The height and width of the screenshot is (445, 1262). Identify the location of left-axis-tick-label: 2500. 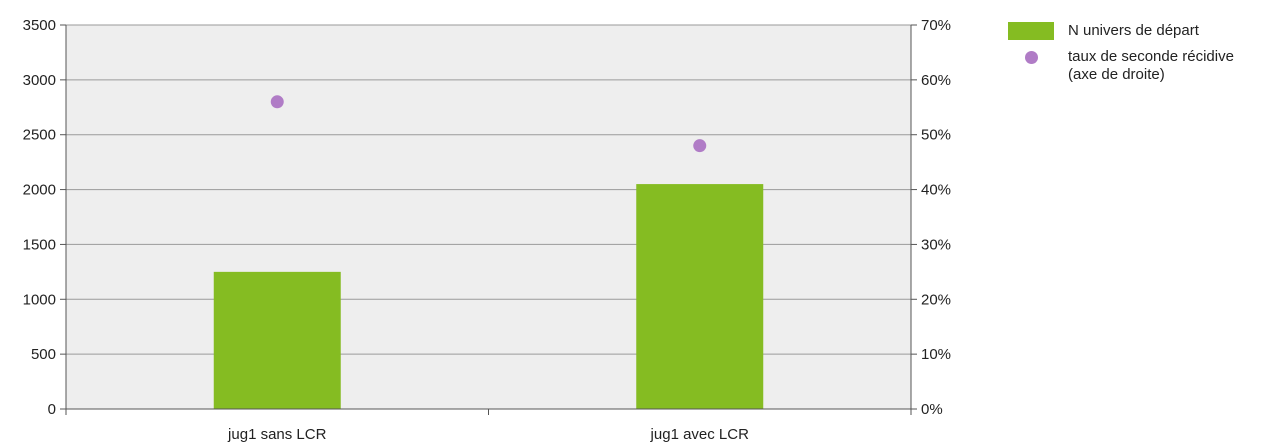
(39, 135).